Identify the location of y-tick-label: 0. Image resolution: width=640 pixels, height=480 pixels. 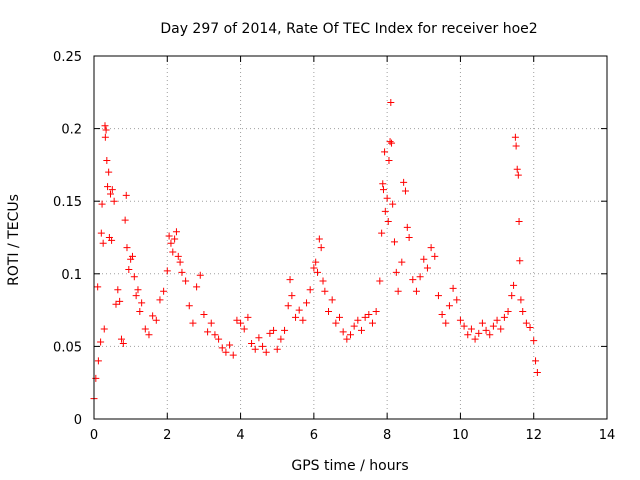
(78, 420).